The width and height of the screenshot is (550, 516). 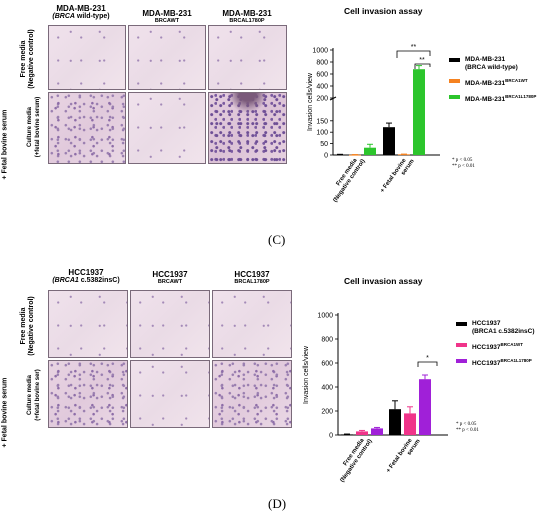 I want to click on legend-item: MDA-MB-231 (BRCA wild-type), so click(x=492, y=64).